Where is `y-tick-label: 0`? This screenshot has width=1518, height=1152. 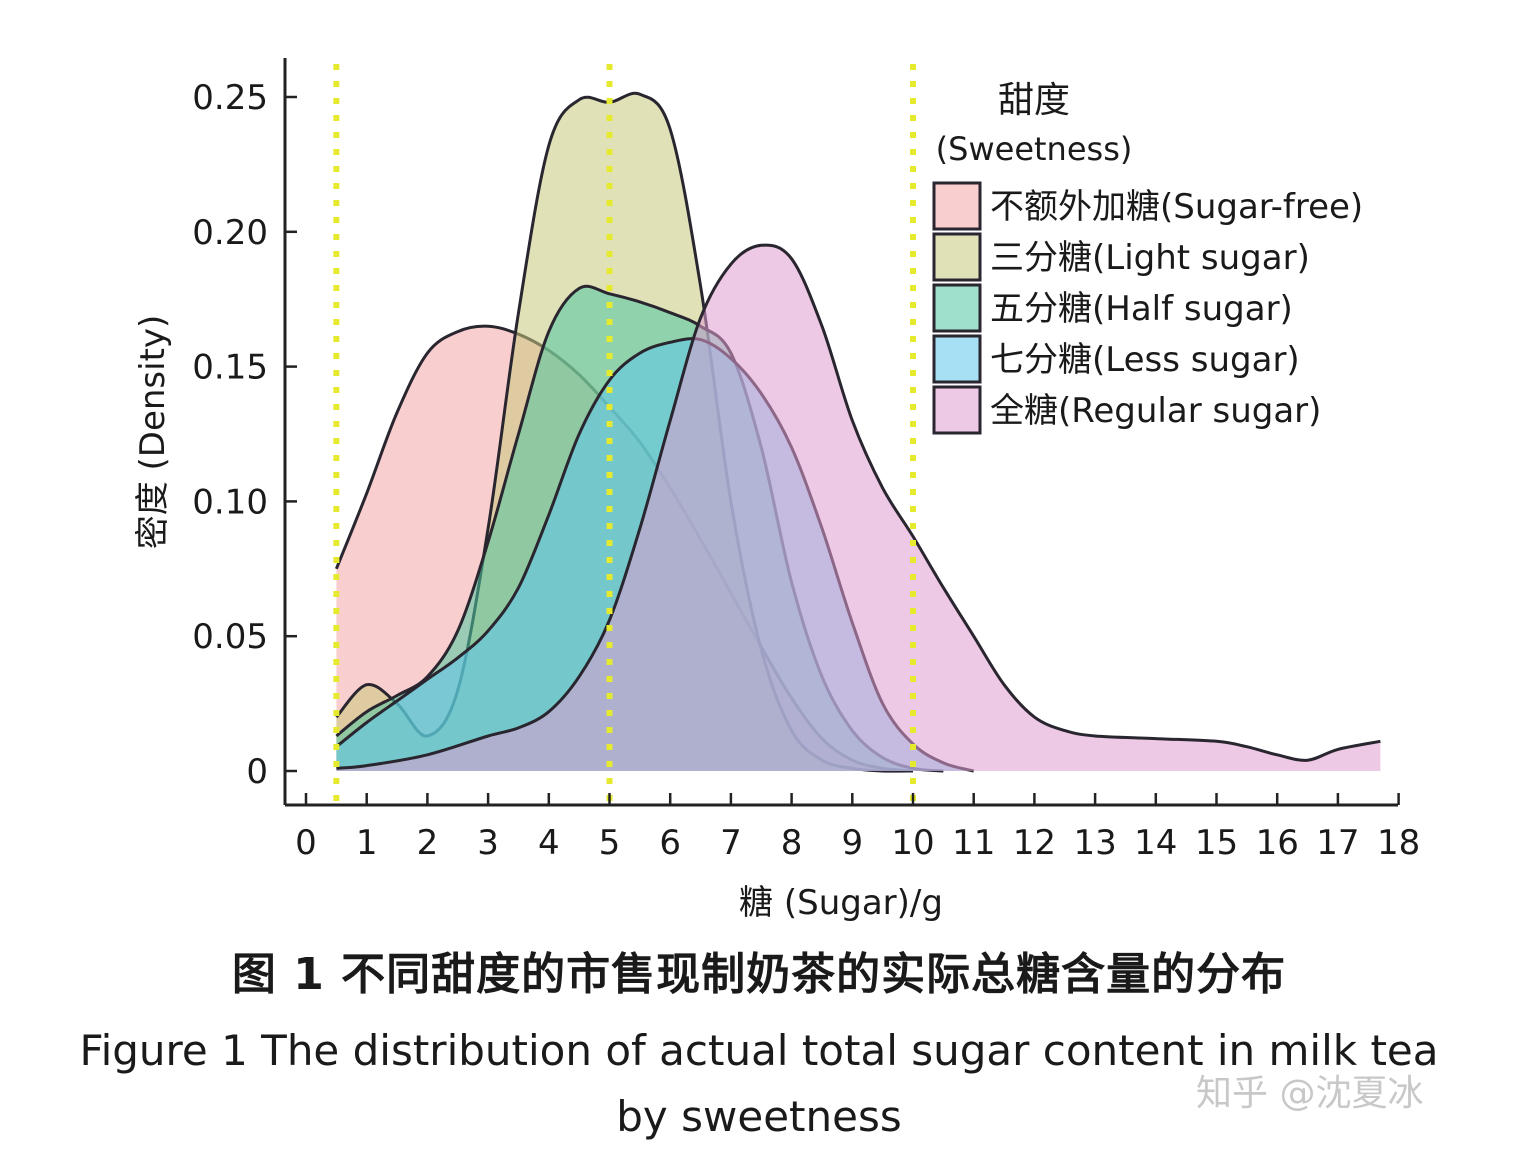 y-tick-label: 0 is located at coordinates (257, 772).